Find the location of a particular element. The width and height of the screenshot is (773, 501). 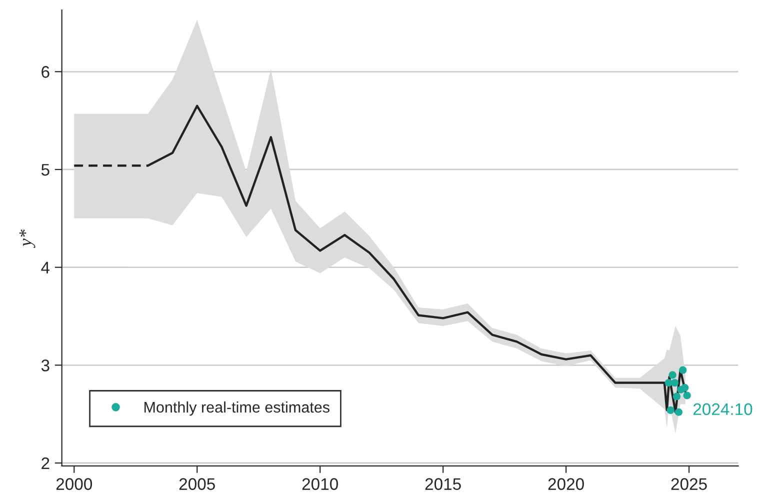

x-tick-label: 2025 is located at coordinates (689, 484).